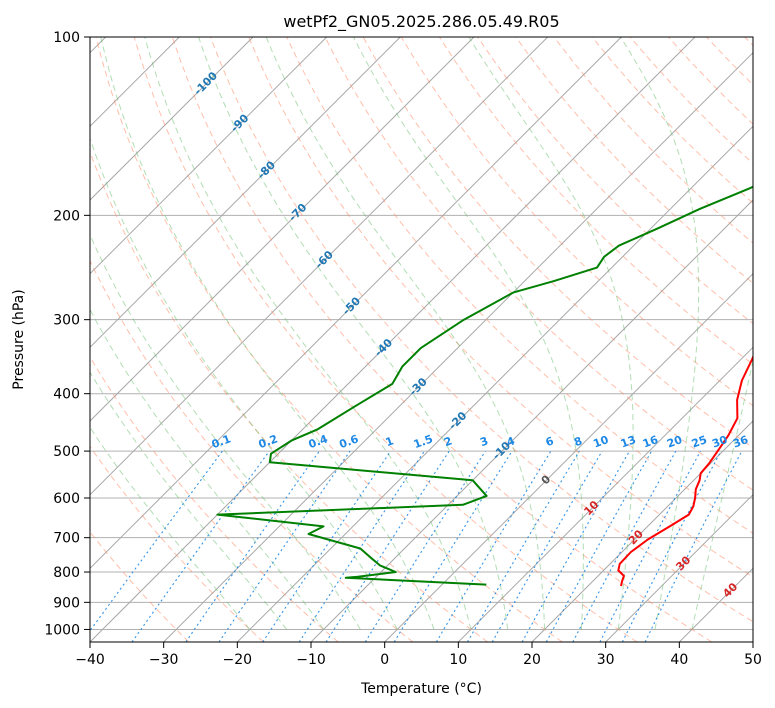 This screenshot has height=708, width=775. Describe the element at coordinates (66, 216) in the screenshot. I see `y-tick-label: 200` at that location.